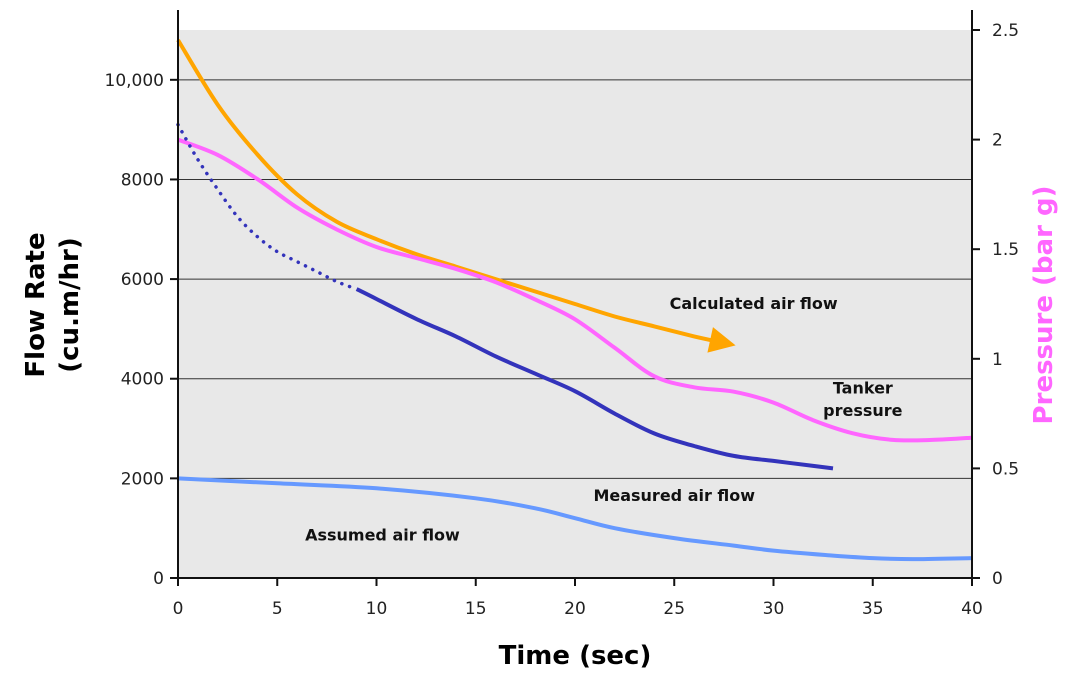  Describe the element at coordinates (142, 479) in the screenshot. I see `y-tick-label: 2000` at that location.